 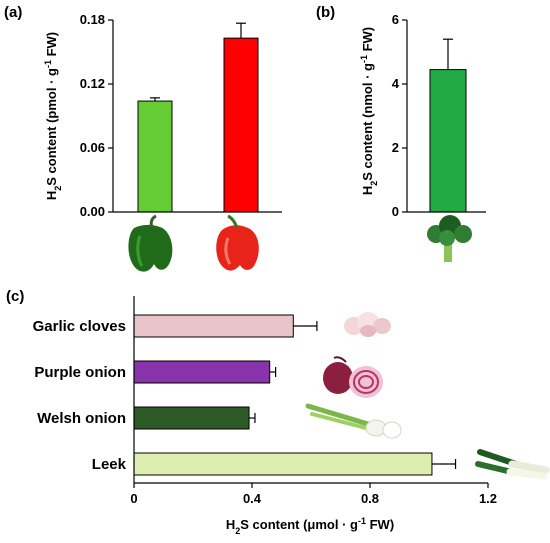 I want to click on panel-b-y-tick-label: 4, so click(x=396, y=83).